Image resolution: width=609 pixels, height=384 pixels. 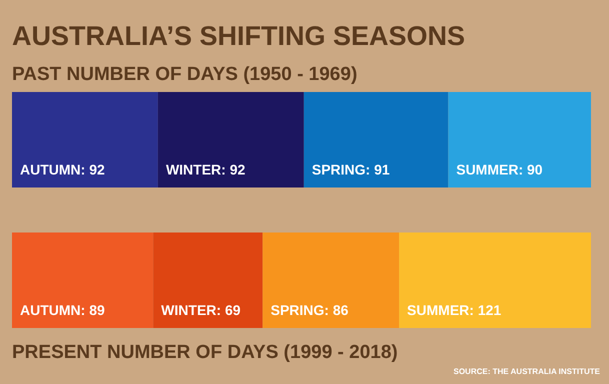 What do you see at coordinates (499, 169) in the screenshot?
I see `data-label: SUMMER: 90` at bounding box center [499, 169].